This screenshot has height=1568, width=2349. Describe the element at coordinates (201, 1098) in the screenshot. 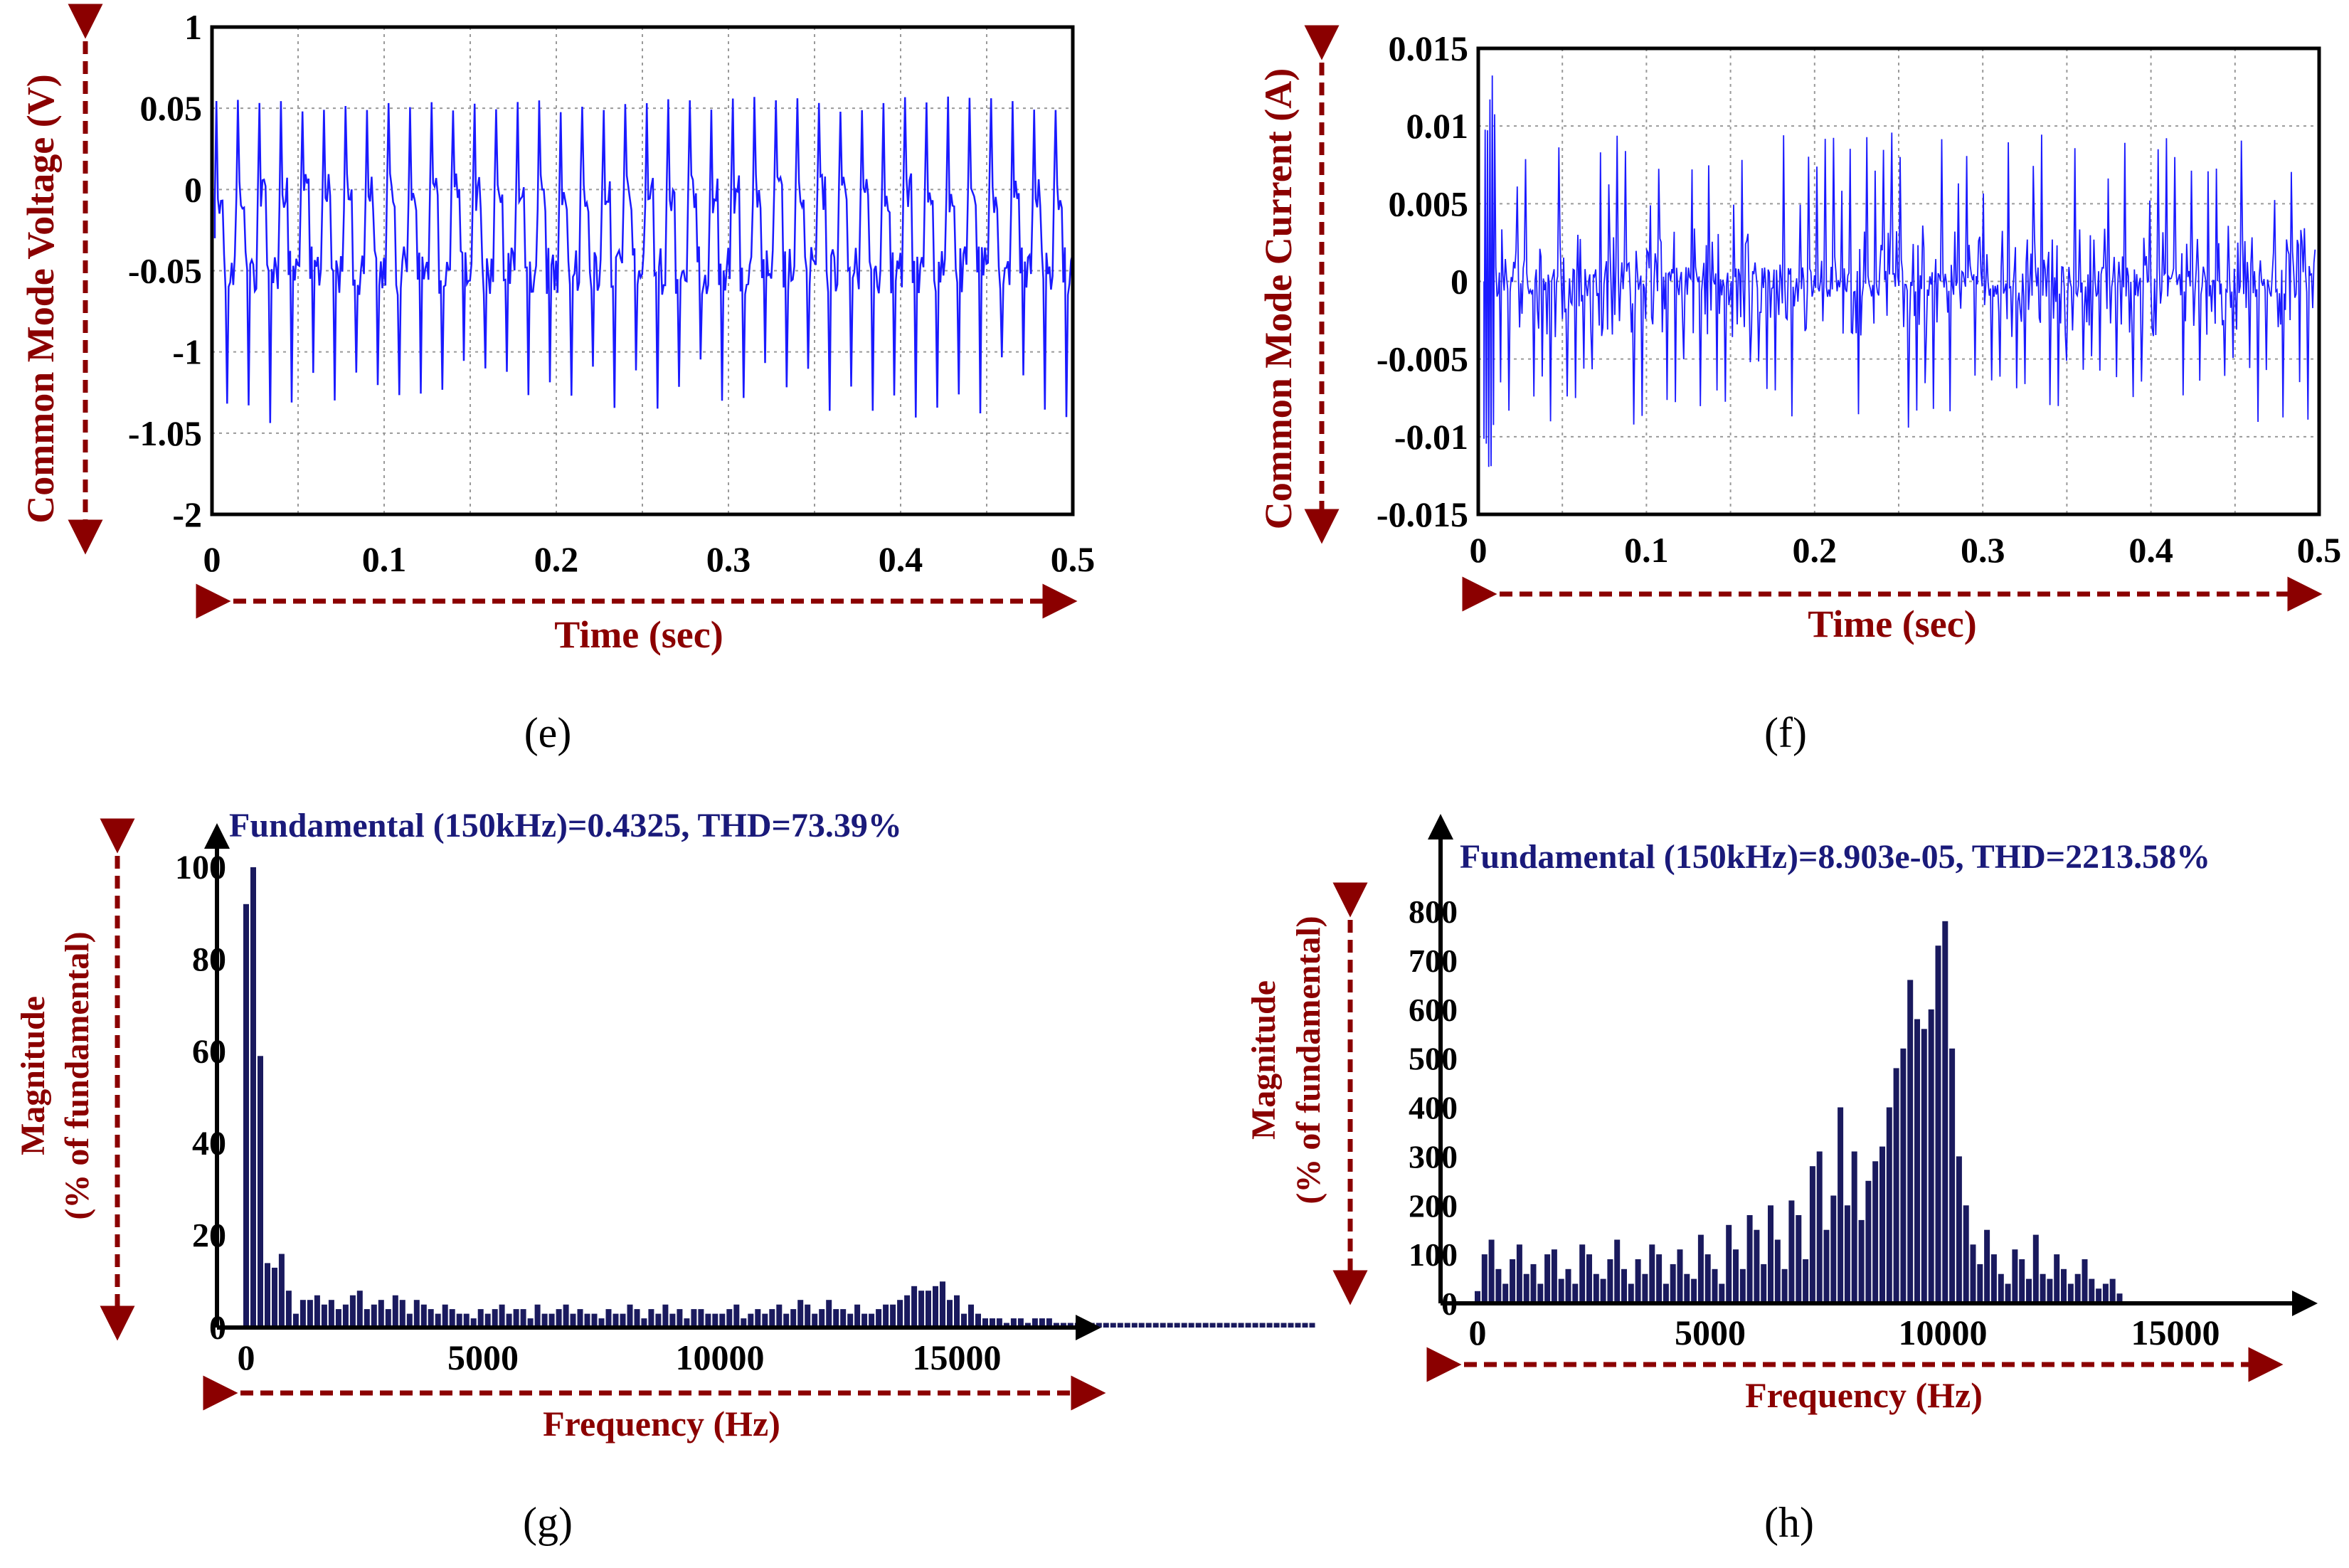

I see `panel-g-y-ticks: 0 20 40 60 80 100` at that location.